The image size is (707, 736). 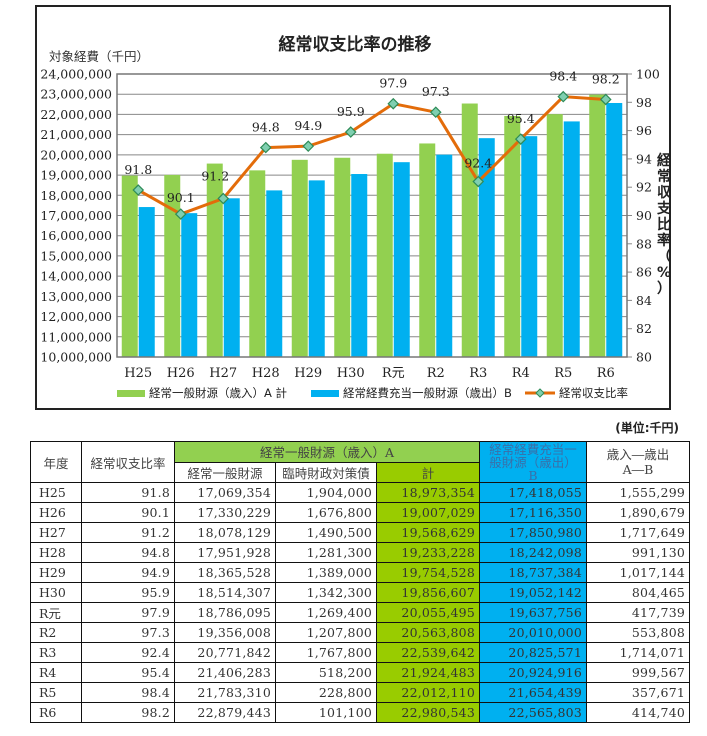 I want to click on cell-general: 18,786,095, so click(x=225, y=612).